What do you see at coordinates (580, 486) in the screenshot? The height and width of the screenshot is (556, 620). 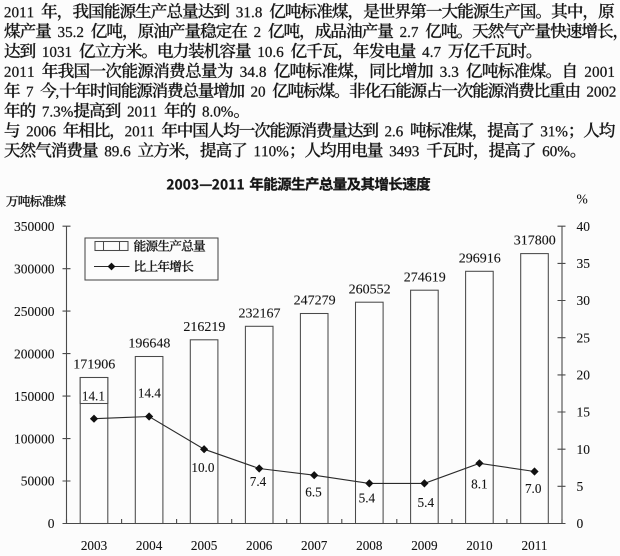 I see `svg-text: 5` at bounding box center [580, 486].